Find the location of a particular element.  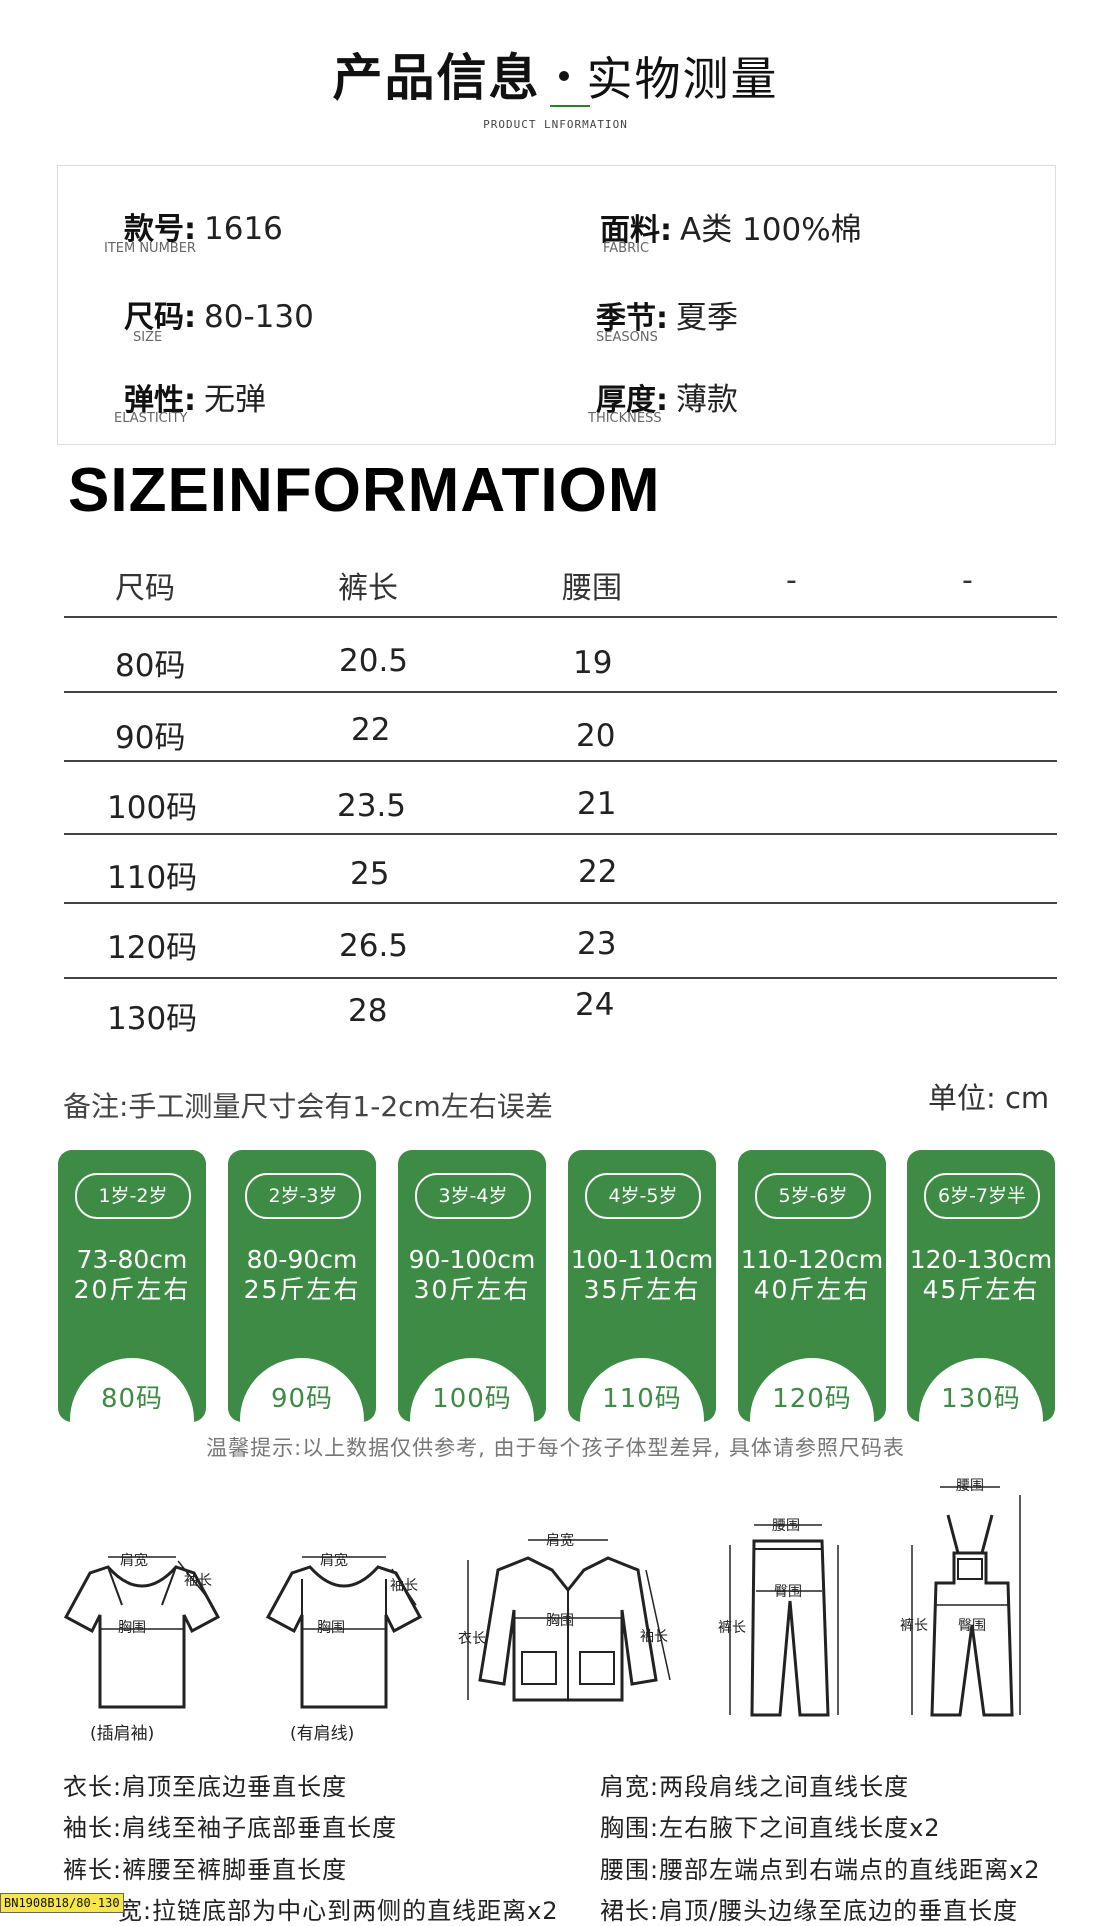

unit-label: 单位: cm is located at coordinates (989, 1098).